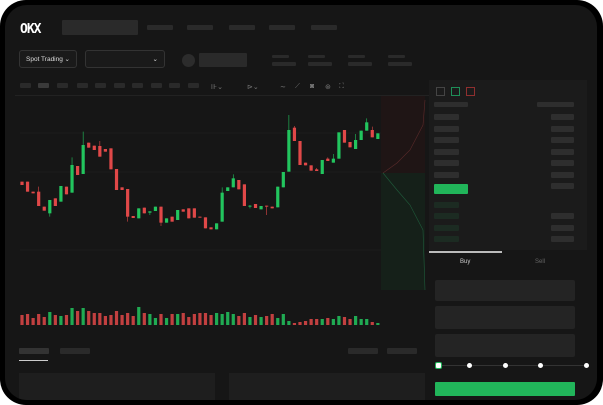  Describe the element at coordinates (33, 360) in the screenshot. I see `active-tab-underline` at that location.